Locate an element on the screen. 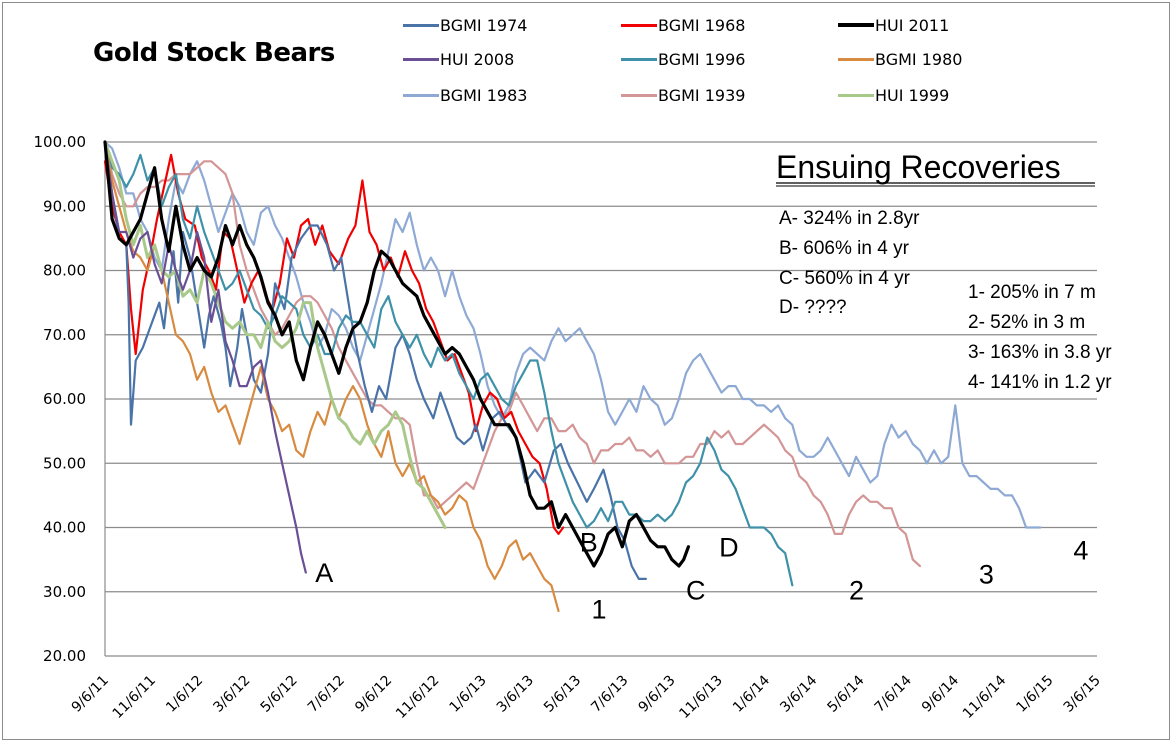  legend-item: BGMI 1939 is located at coordinates (683, 95).